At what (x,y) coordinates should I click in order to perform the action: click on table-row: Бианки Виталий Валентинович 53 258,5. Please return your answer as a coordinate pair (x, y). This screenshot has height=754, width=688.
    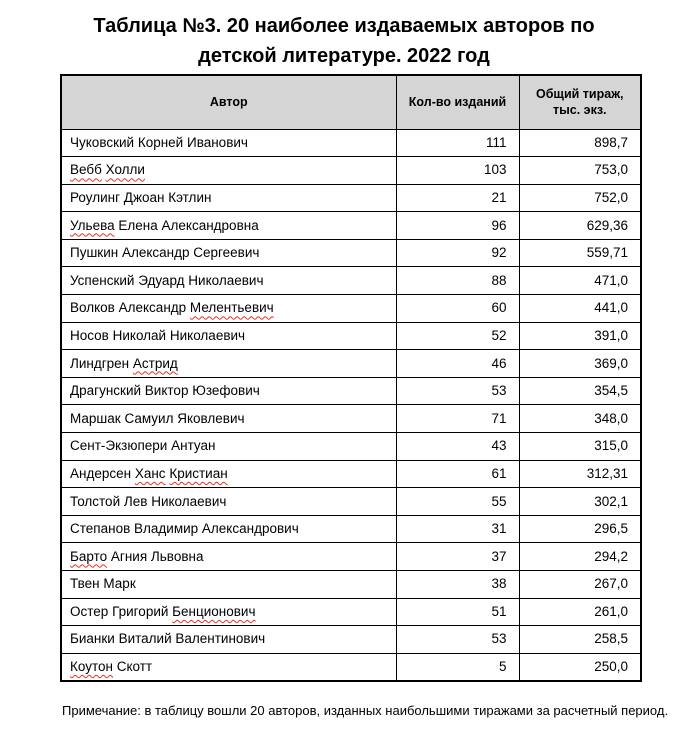
    Looking at the image, I should click on (351, 639).